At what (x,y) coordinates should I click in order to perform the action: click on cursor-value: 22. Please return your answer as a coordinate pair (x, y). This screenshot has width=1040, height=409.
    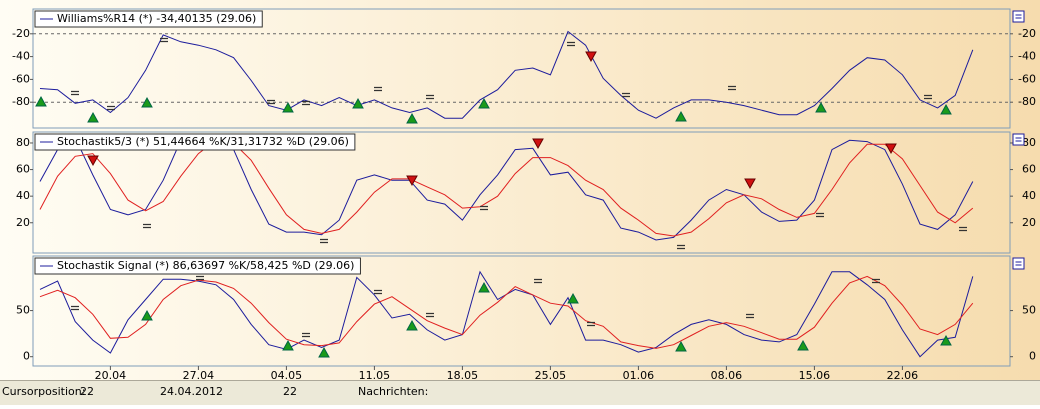
    Looking at the image, I should click on (87, 391).